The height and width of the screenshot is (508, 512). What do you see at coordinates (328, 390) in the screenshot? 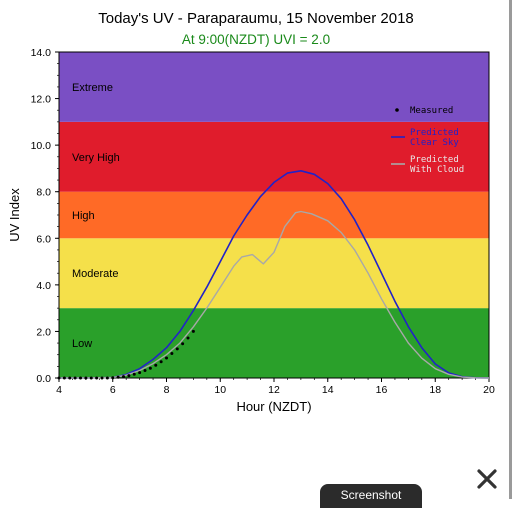
I see `x-tick-label: 14` at bounding box center [328, 390].